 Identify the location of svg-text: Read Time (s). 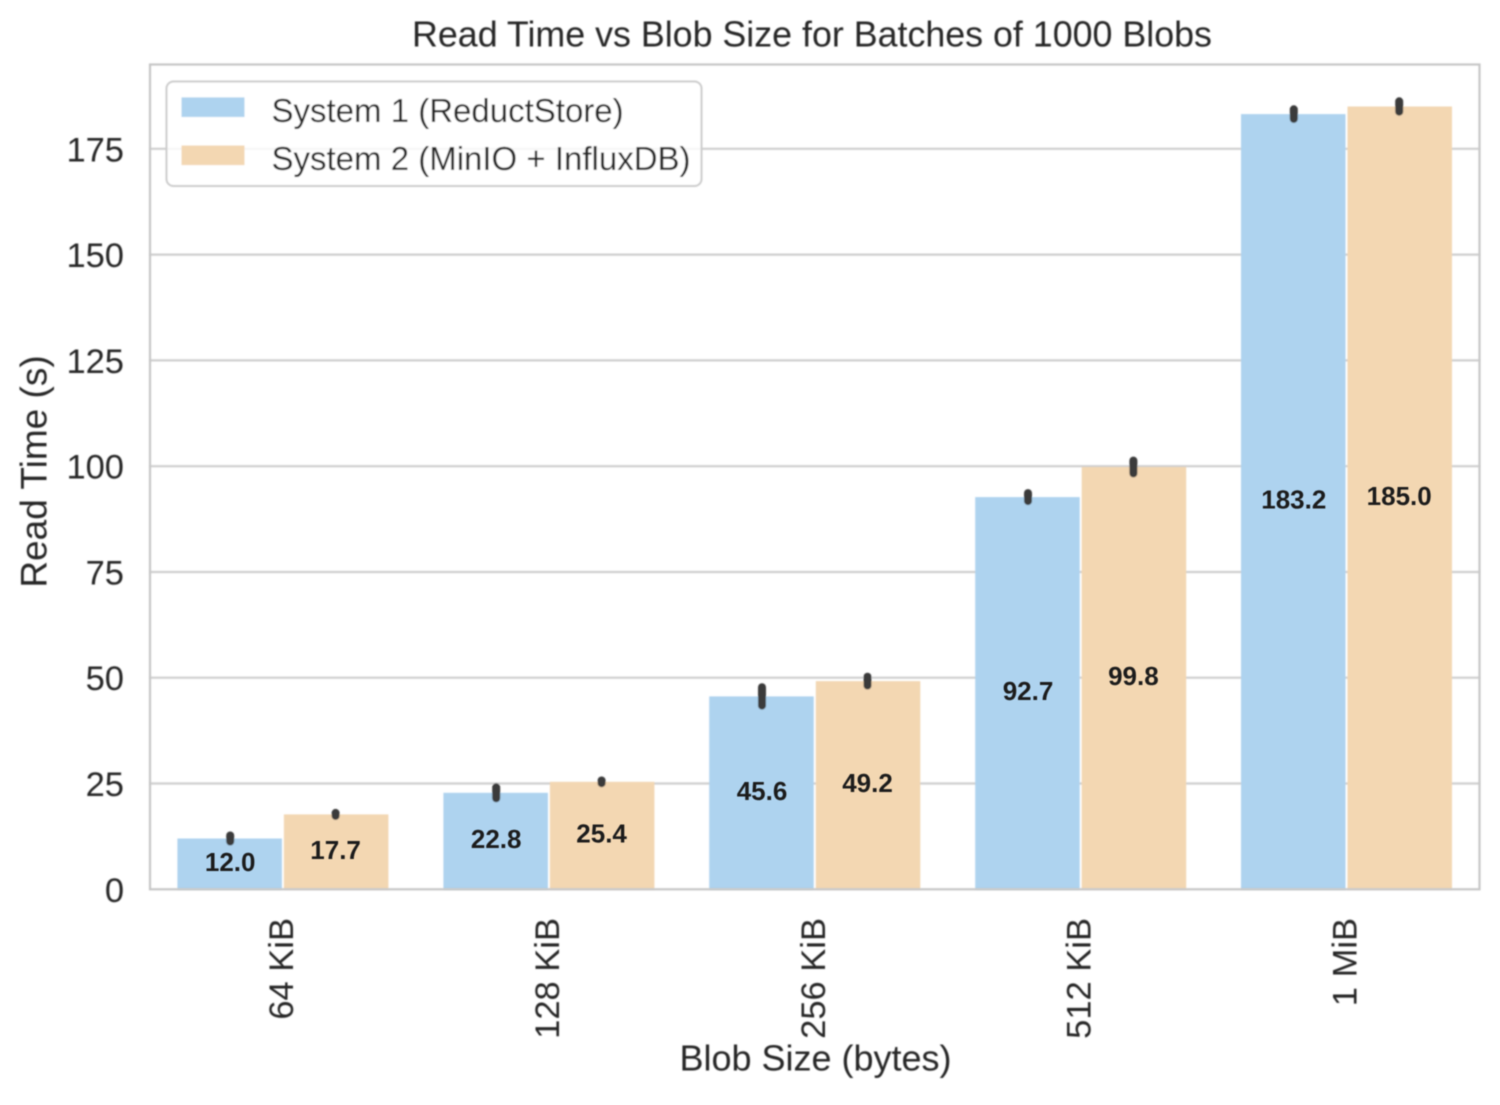
(33, 471).